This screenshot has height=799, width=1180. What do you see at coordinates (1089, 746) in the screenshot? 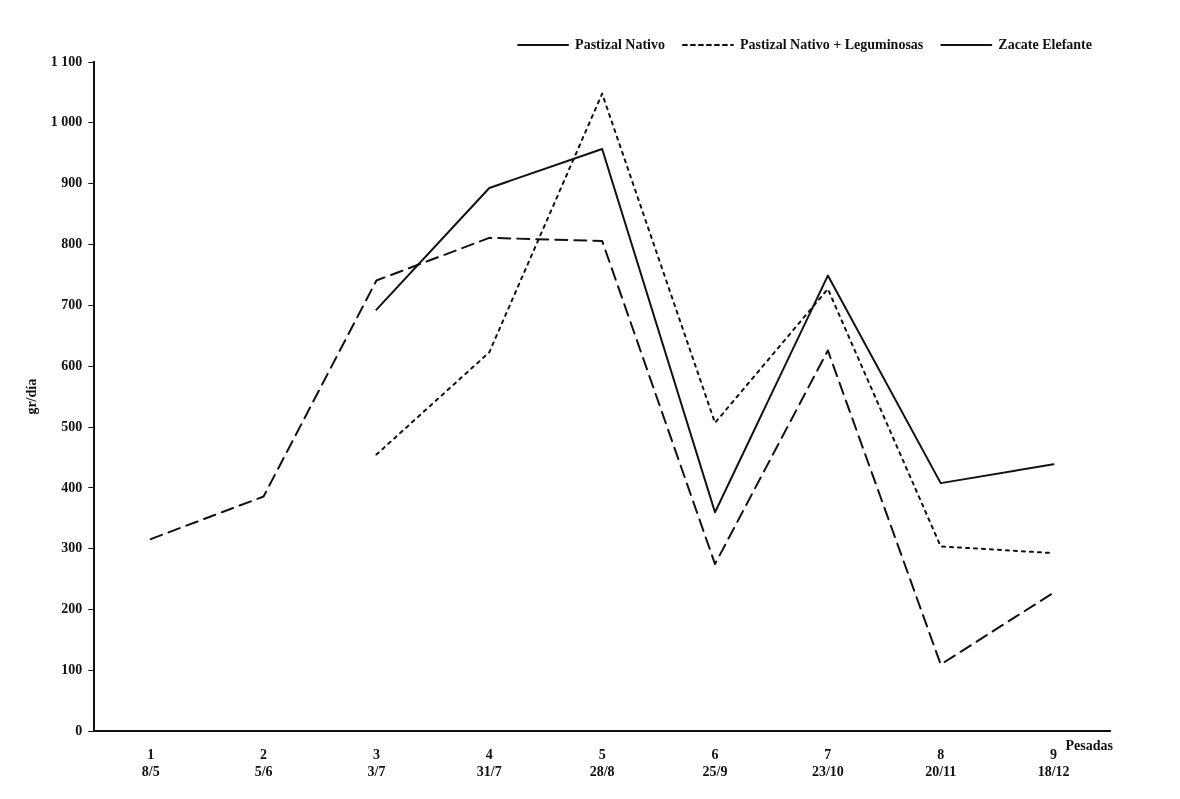
I see `x-axis-title: Pesadas` at bounding box center [1089, 746].